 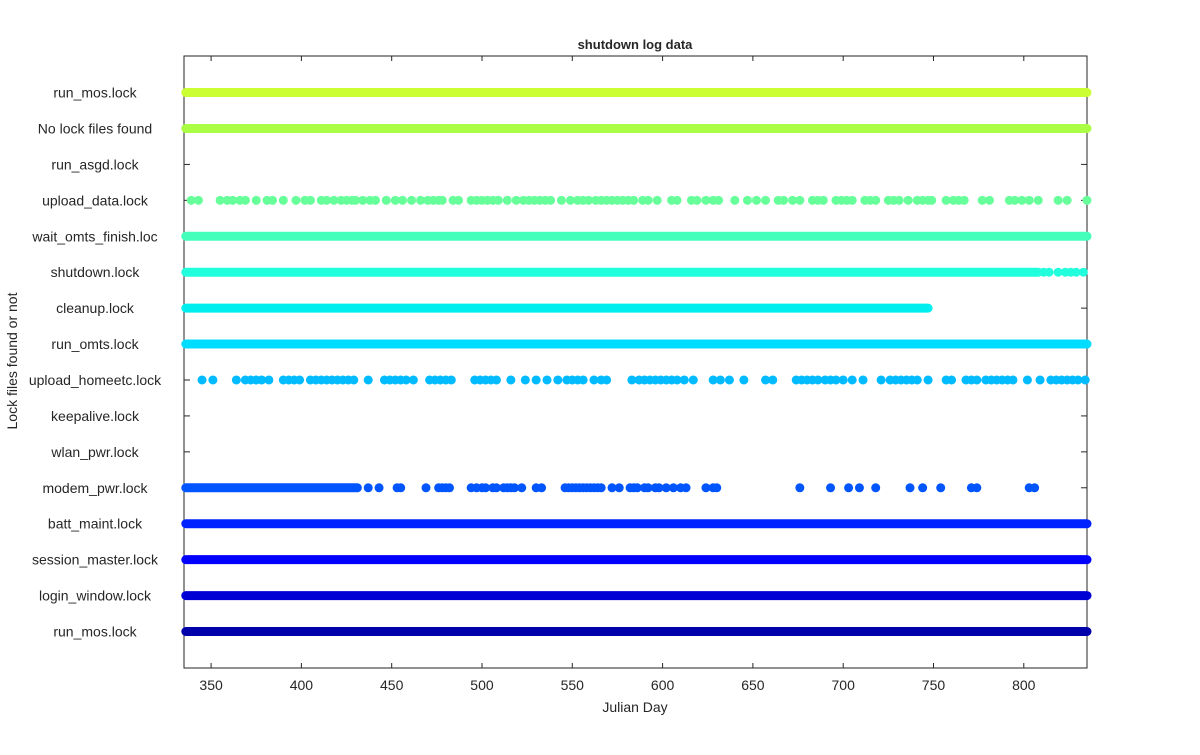 What do you see at coordinates (95, 560) in the screenshot?
I see `y-category-label: session_master.lock` at bounding box center [95, 560].